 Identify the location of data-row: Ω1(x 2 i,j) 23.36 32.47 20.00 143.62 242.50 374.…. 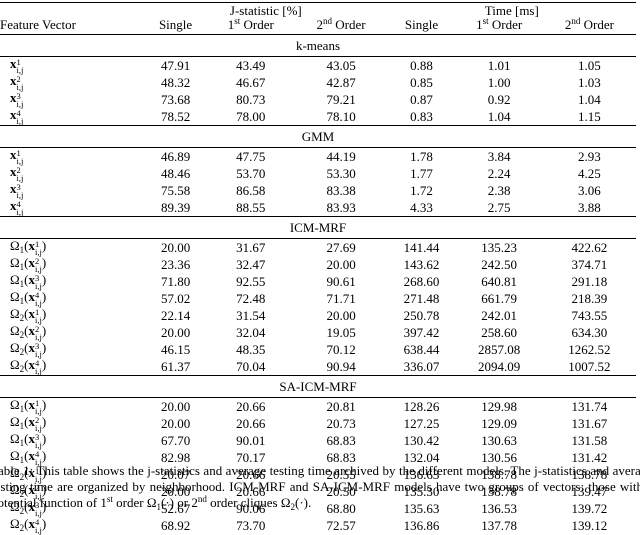
(318, 265).